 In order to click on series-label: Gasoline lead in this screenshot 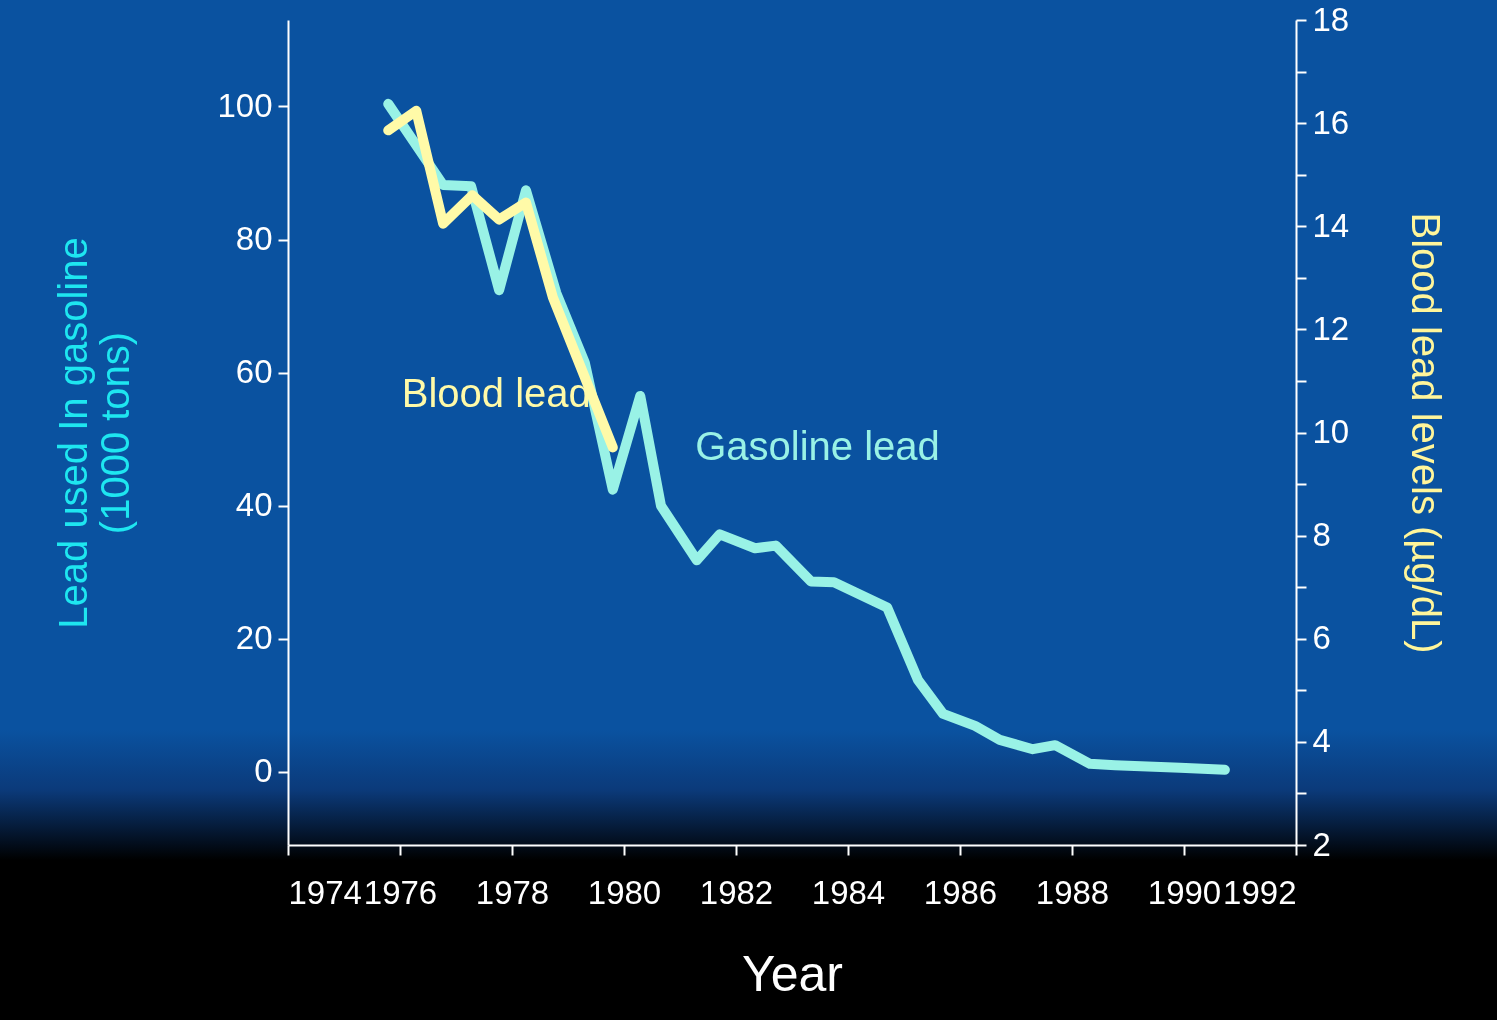, I will do `click(817, 445)`.